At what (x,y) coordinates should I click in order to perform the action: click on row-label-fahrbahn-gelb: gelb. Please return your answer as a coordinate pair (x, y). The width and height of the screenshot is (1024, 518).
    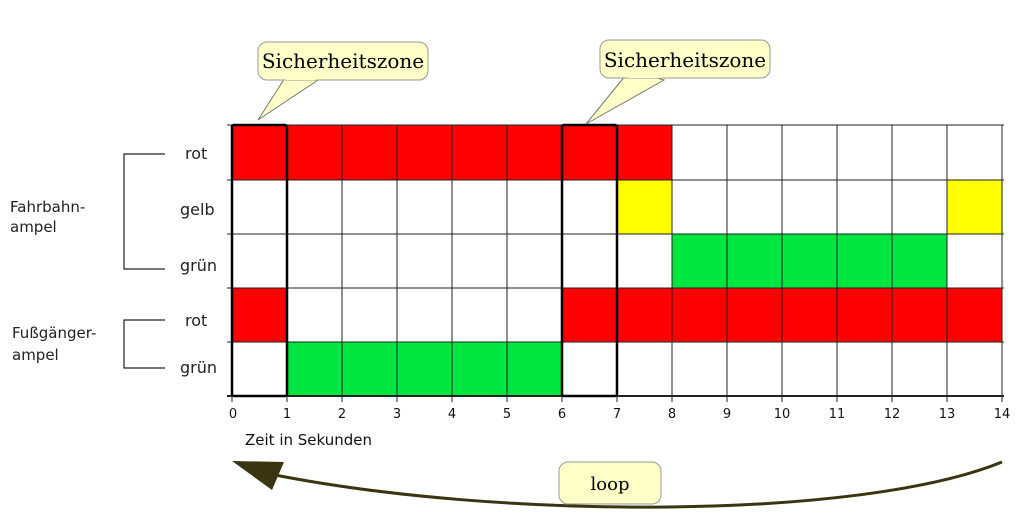
    Looking at the image, I should click on (197, 209).